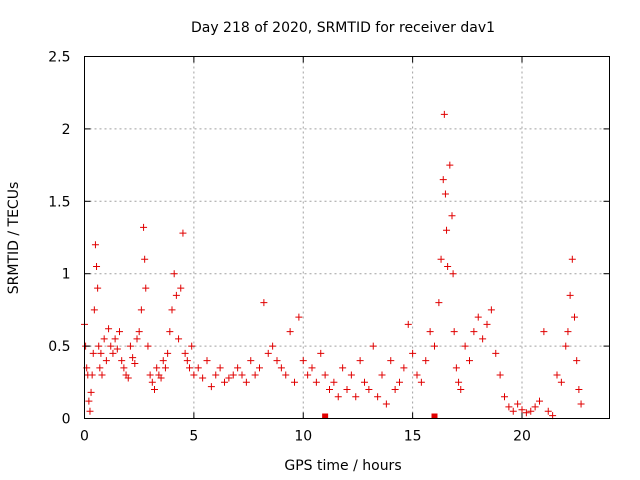 The width and height of the screenshot is (640, 480). What do you see at coordinates (342, 466) in the screenshot?
I see `x-axis-label: GPS time / hours` at bounding box center [342, 466].